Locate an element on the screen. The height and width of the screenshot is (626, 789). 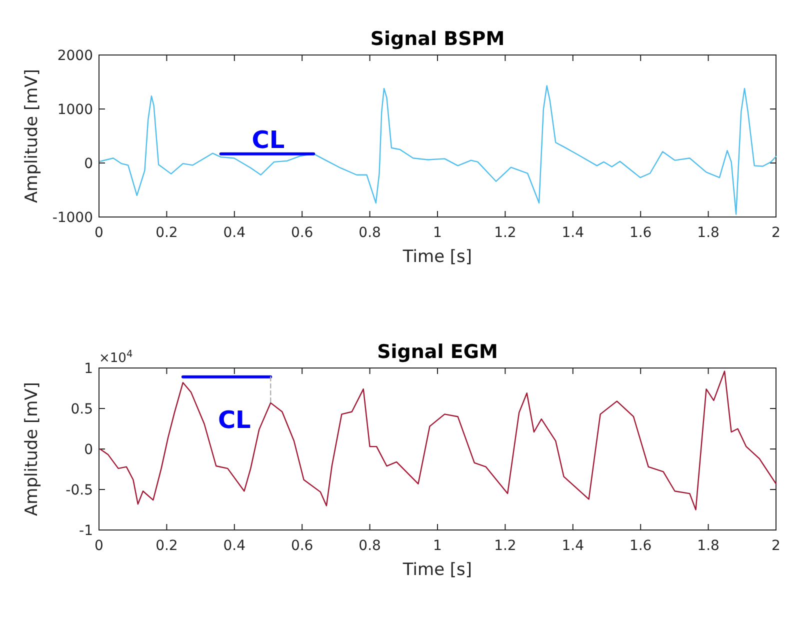
text: ×10$^{4}$ is located at coordinates (116, 357).